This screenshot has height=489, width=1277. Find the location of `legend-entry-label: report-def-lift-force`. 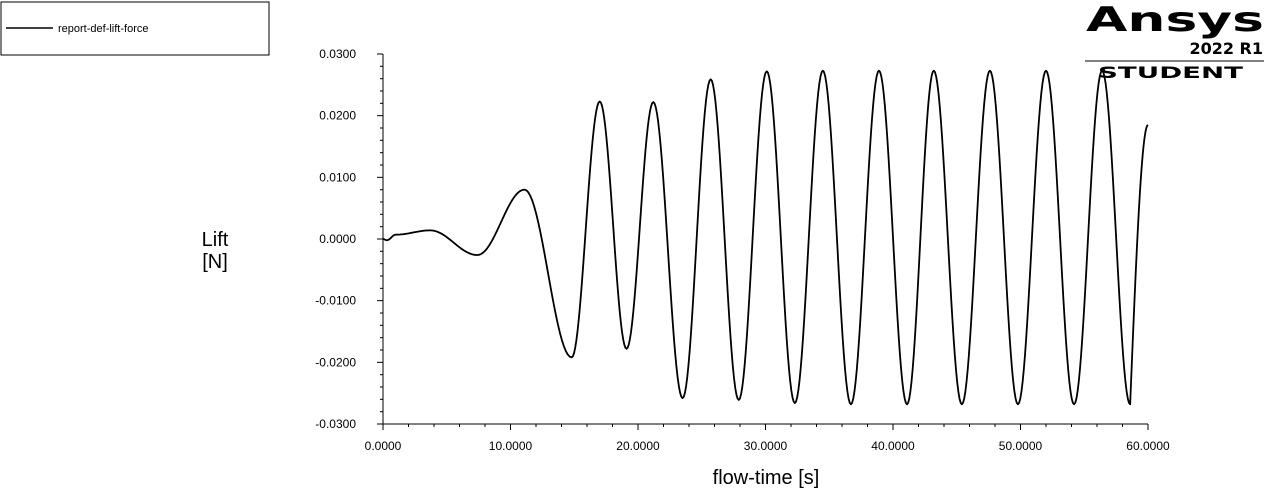

legend-entry-label: report-def-lift-force is located at coordinates (103, 29).